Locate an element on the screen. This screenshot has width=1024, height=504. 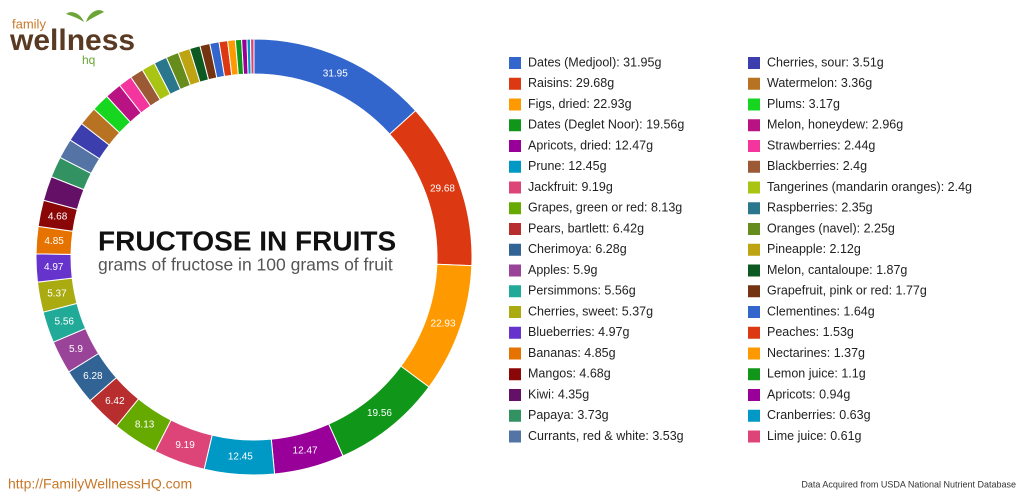
chart-subtitle: grams of fructose in 100 grams of fruit is located at coordinates (245, 265).